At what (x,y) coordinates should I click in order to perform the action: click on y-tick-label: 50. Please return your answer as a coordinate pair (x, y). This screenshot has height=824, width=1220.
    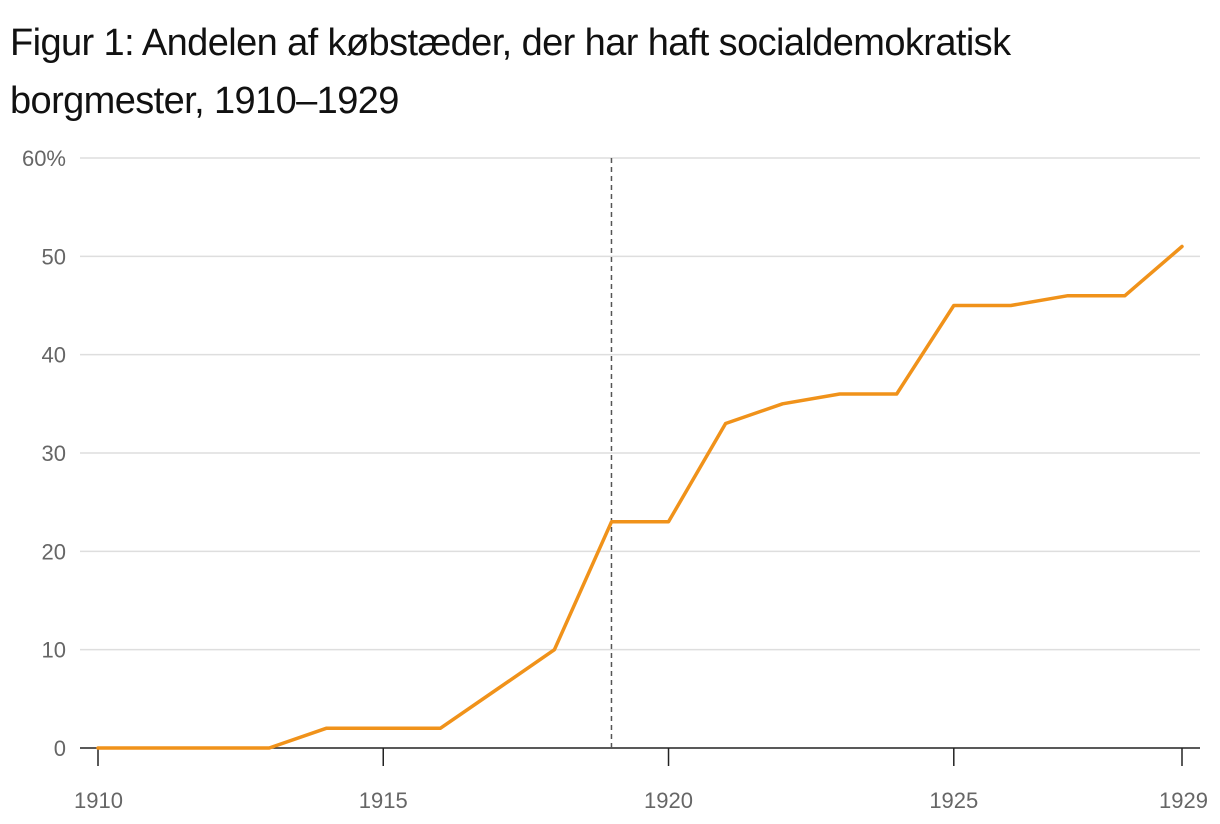
    Looking at the image, I should click on (54, 256).